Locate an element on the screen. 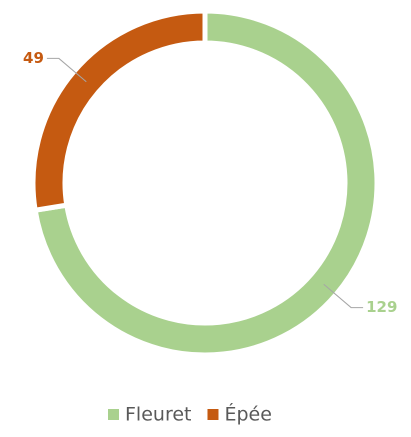 Image resolution: width=411 pixels, height=437 pixels. legend-label: Épée is located at coordinates (247, 414).